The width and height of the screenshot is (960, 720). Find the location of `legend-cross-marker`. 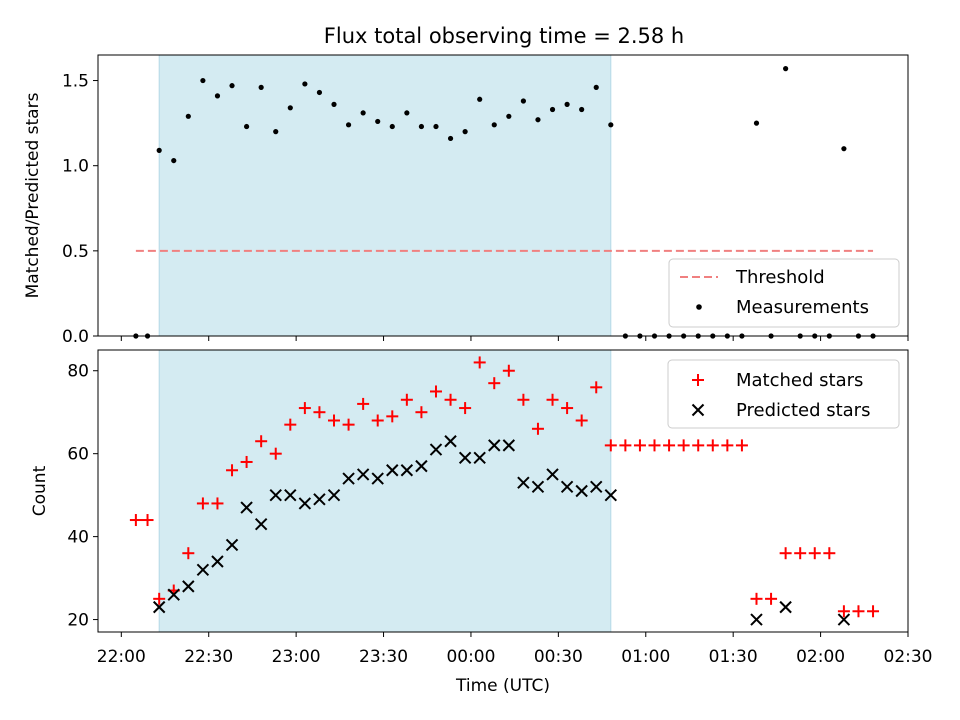

legend-cross-marker is located at coordinates (698, 410).